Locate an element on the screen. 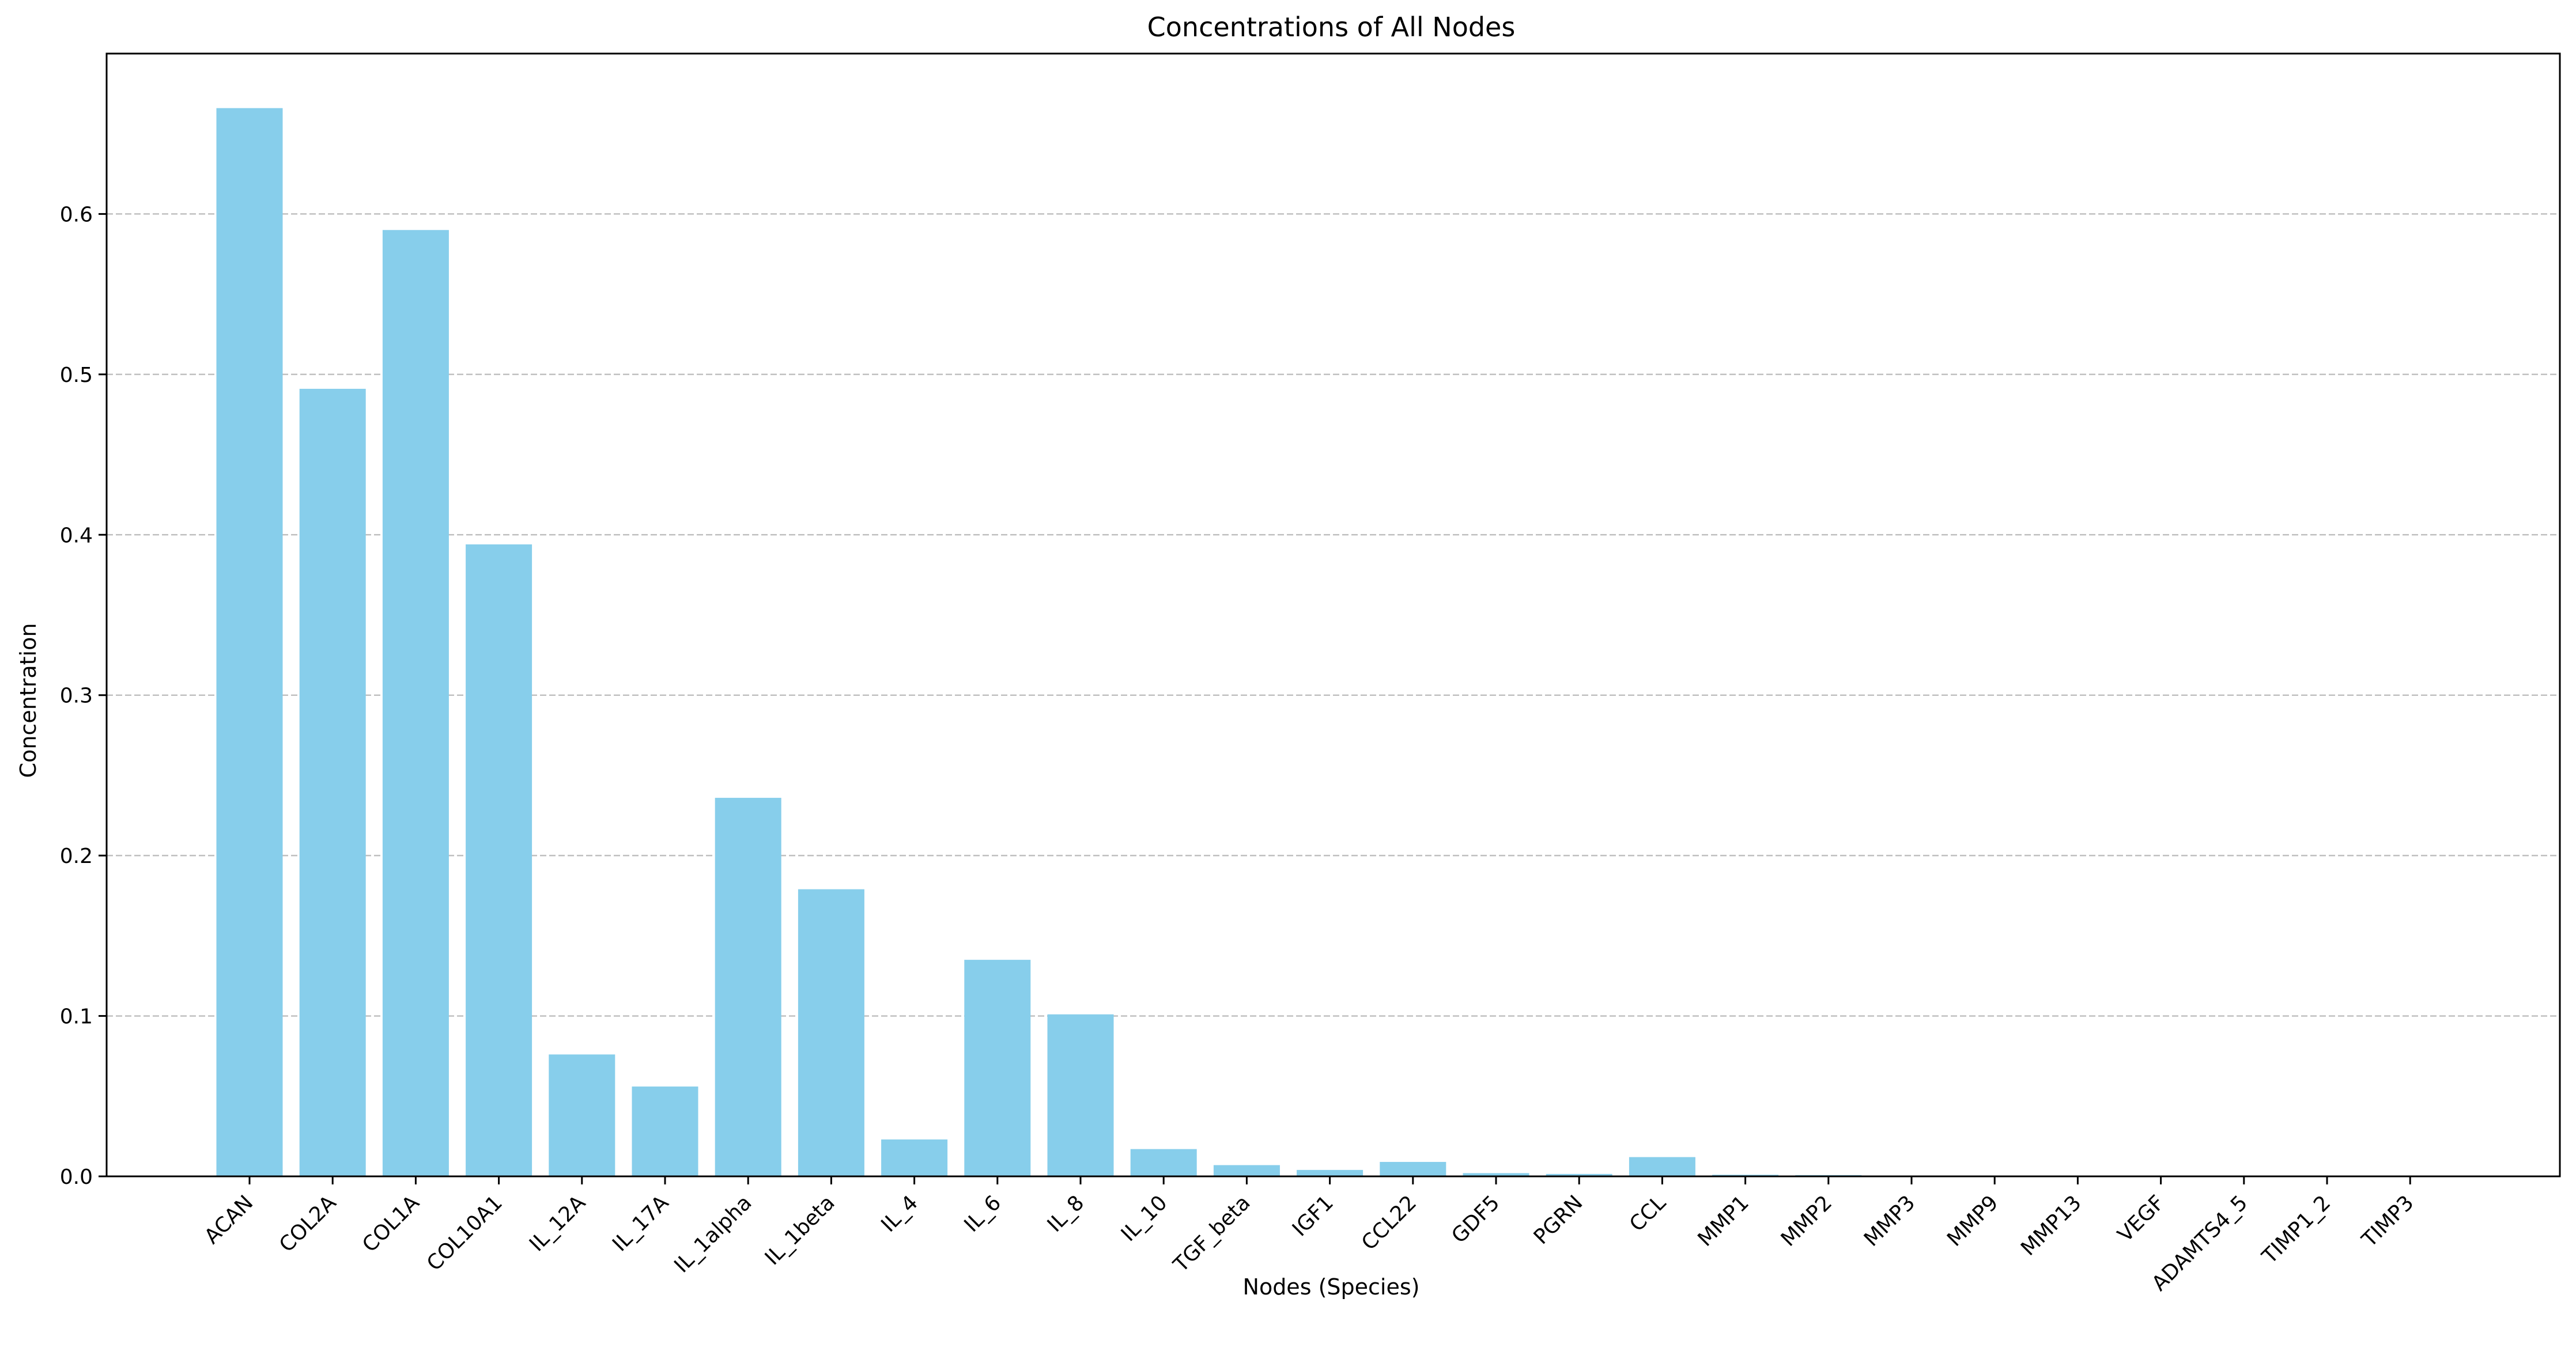 This screenshot has width=2576, height=1363. x-tick-label: IL_4 is located at coordinates (900, 1214).